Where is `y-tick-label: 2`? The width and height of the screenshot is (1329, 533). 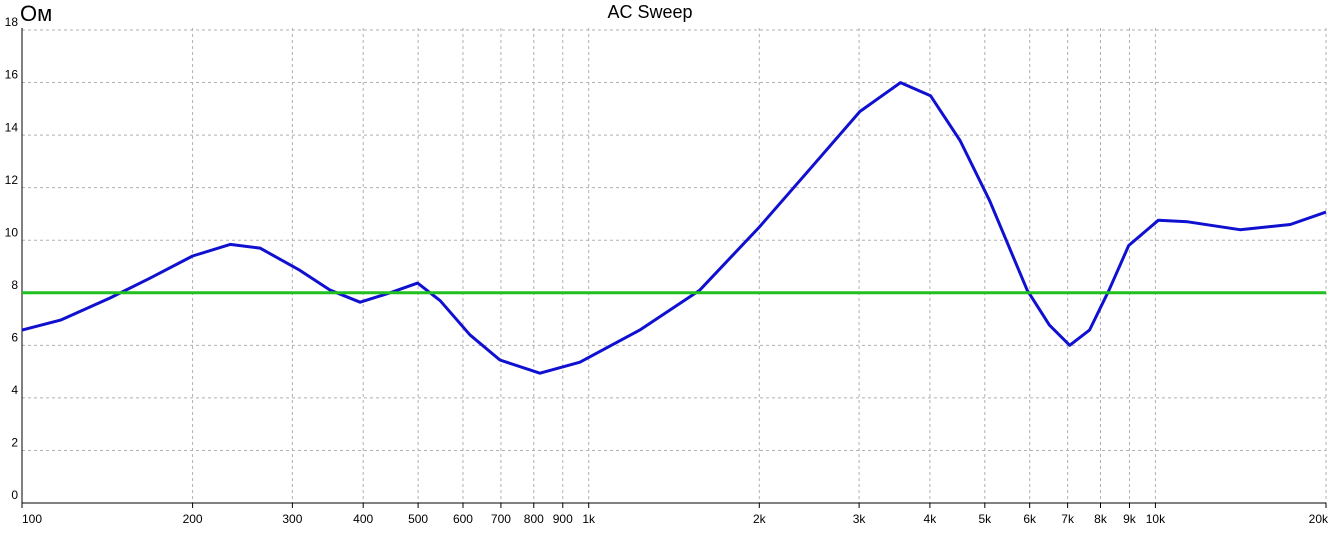
y-tick-label: 2 is located at coordinates (14, 443).